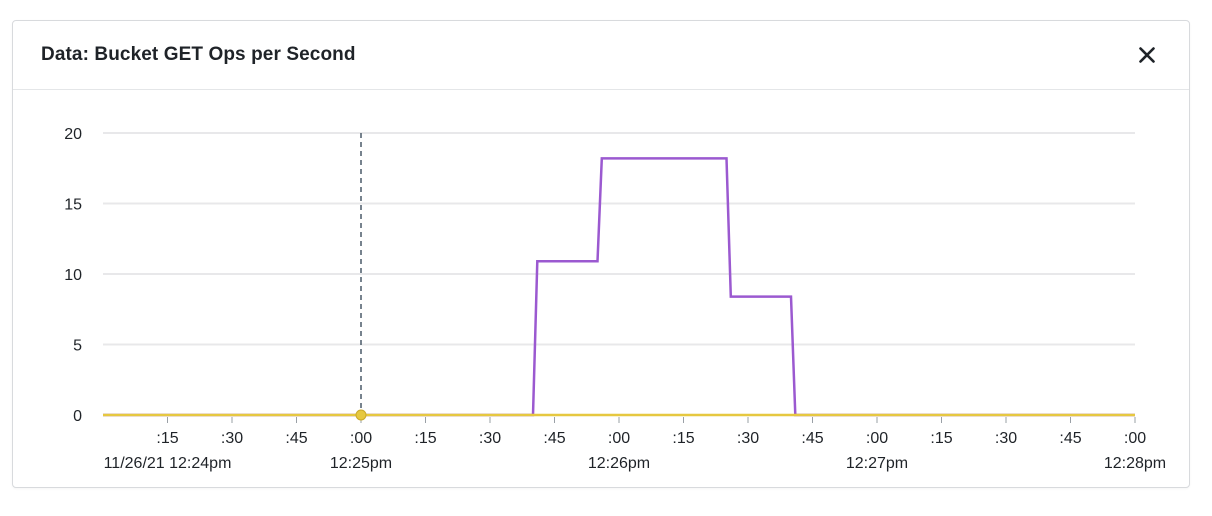 The height and width of the screenshot is (516, 1212). What do you see at coordinates (877, 463) in the screenshot?
I see `x-date-label: 12:27pm` at bounding box center [877, 463].